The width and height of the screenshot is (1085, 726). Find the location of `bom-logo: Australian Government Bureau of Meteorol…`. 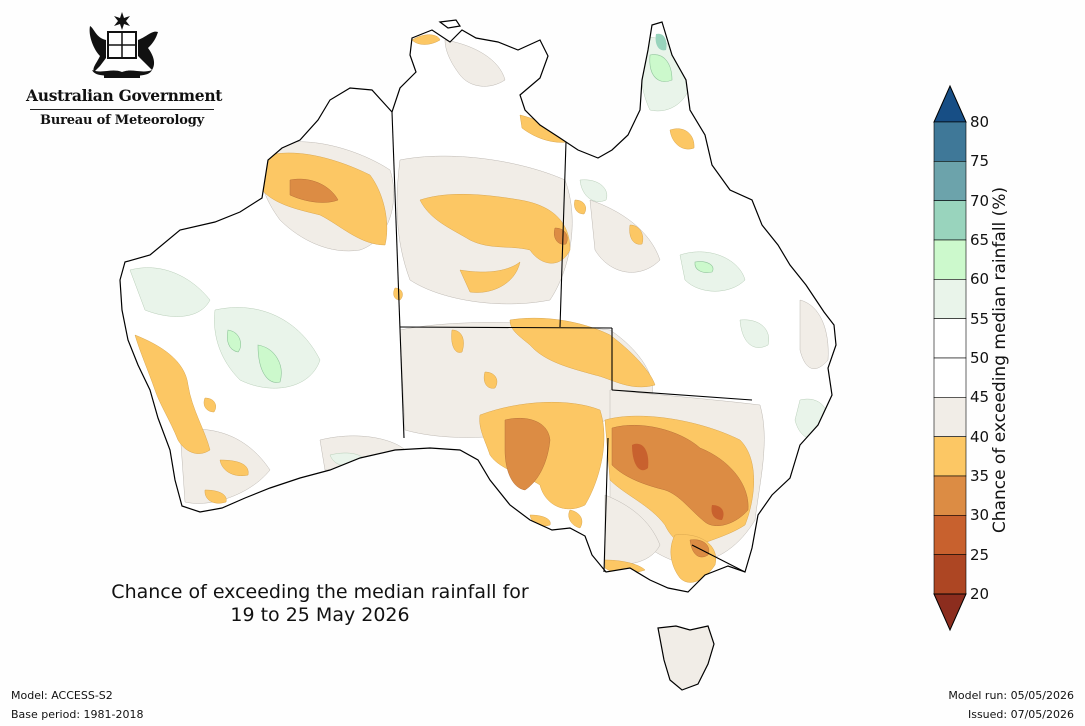

bom-logo: Australian Government Bureau of Meteorol… is located at coordinates (124, 69).